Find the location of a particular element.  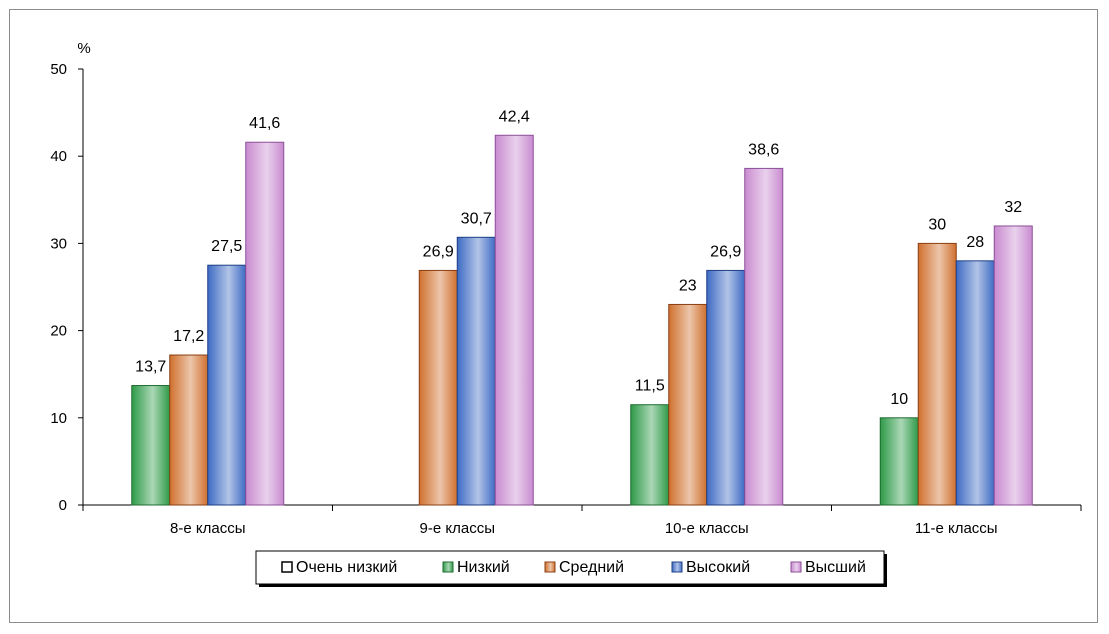

data-label: 41,6 is located at coordinates (264, 123).